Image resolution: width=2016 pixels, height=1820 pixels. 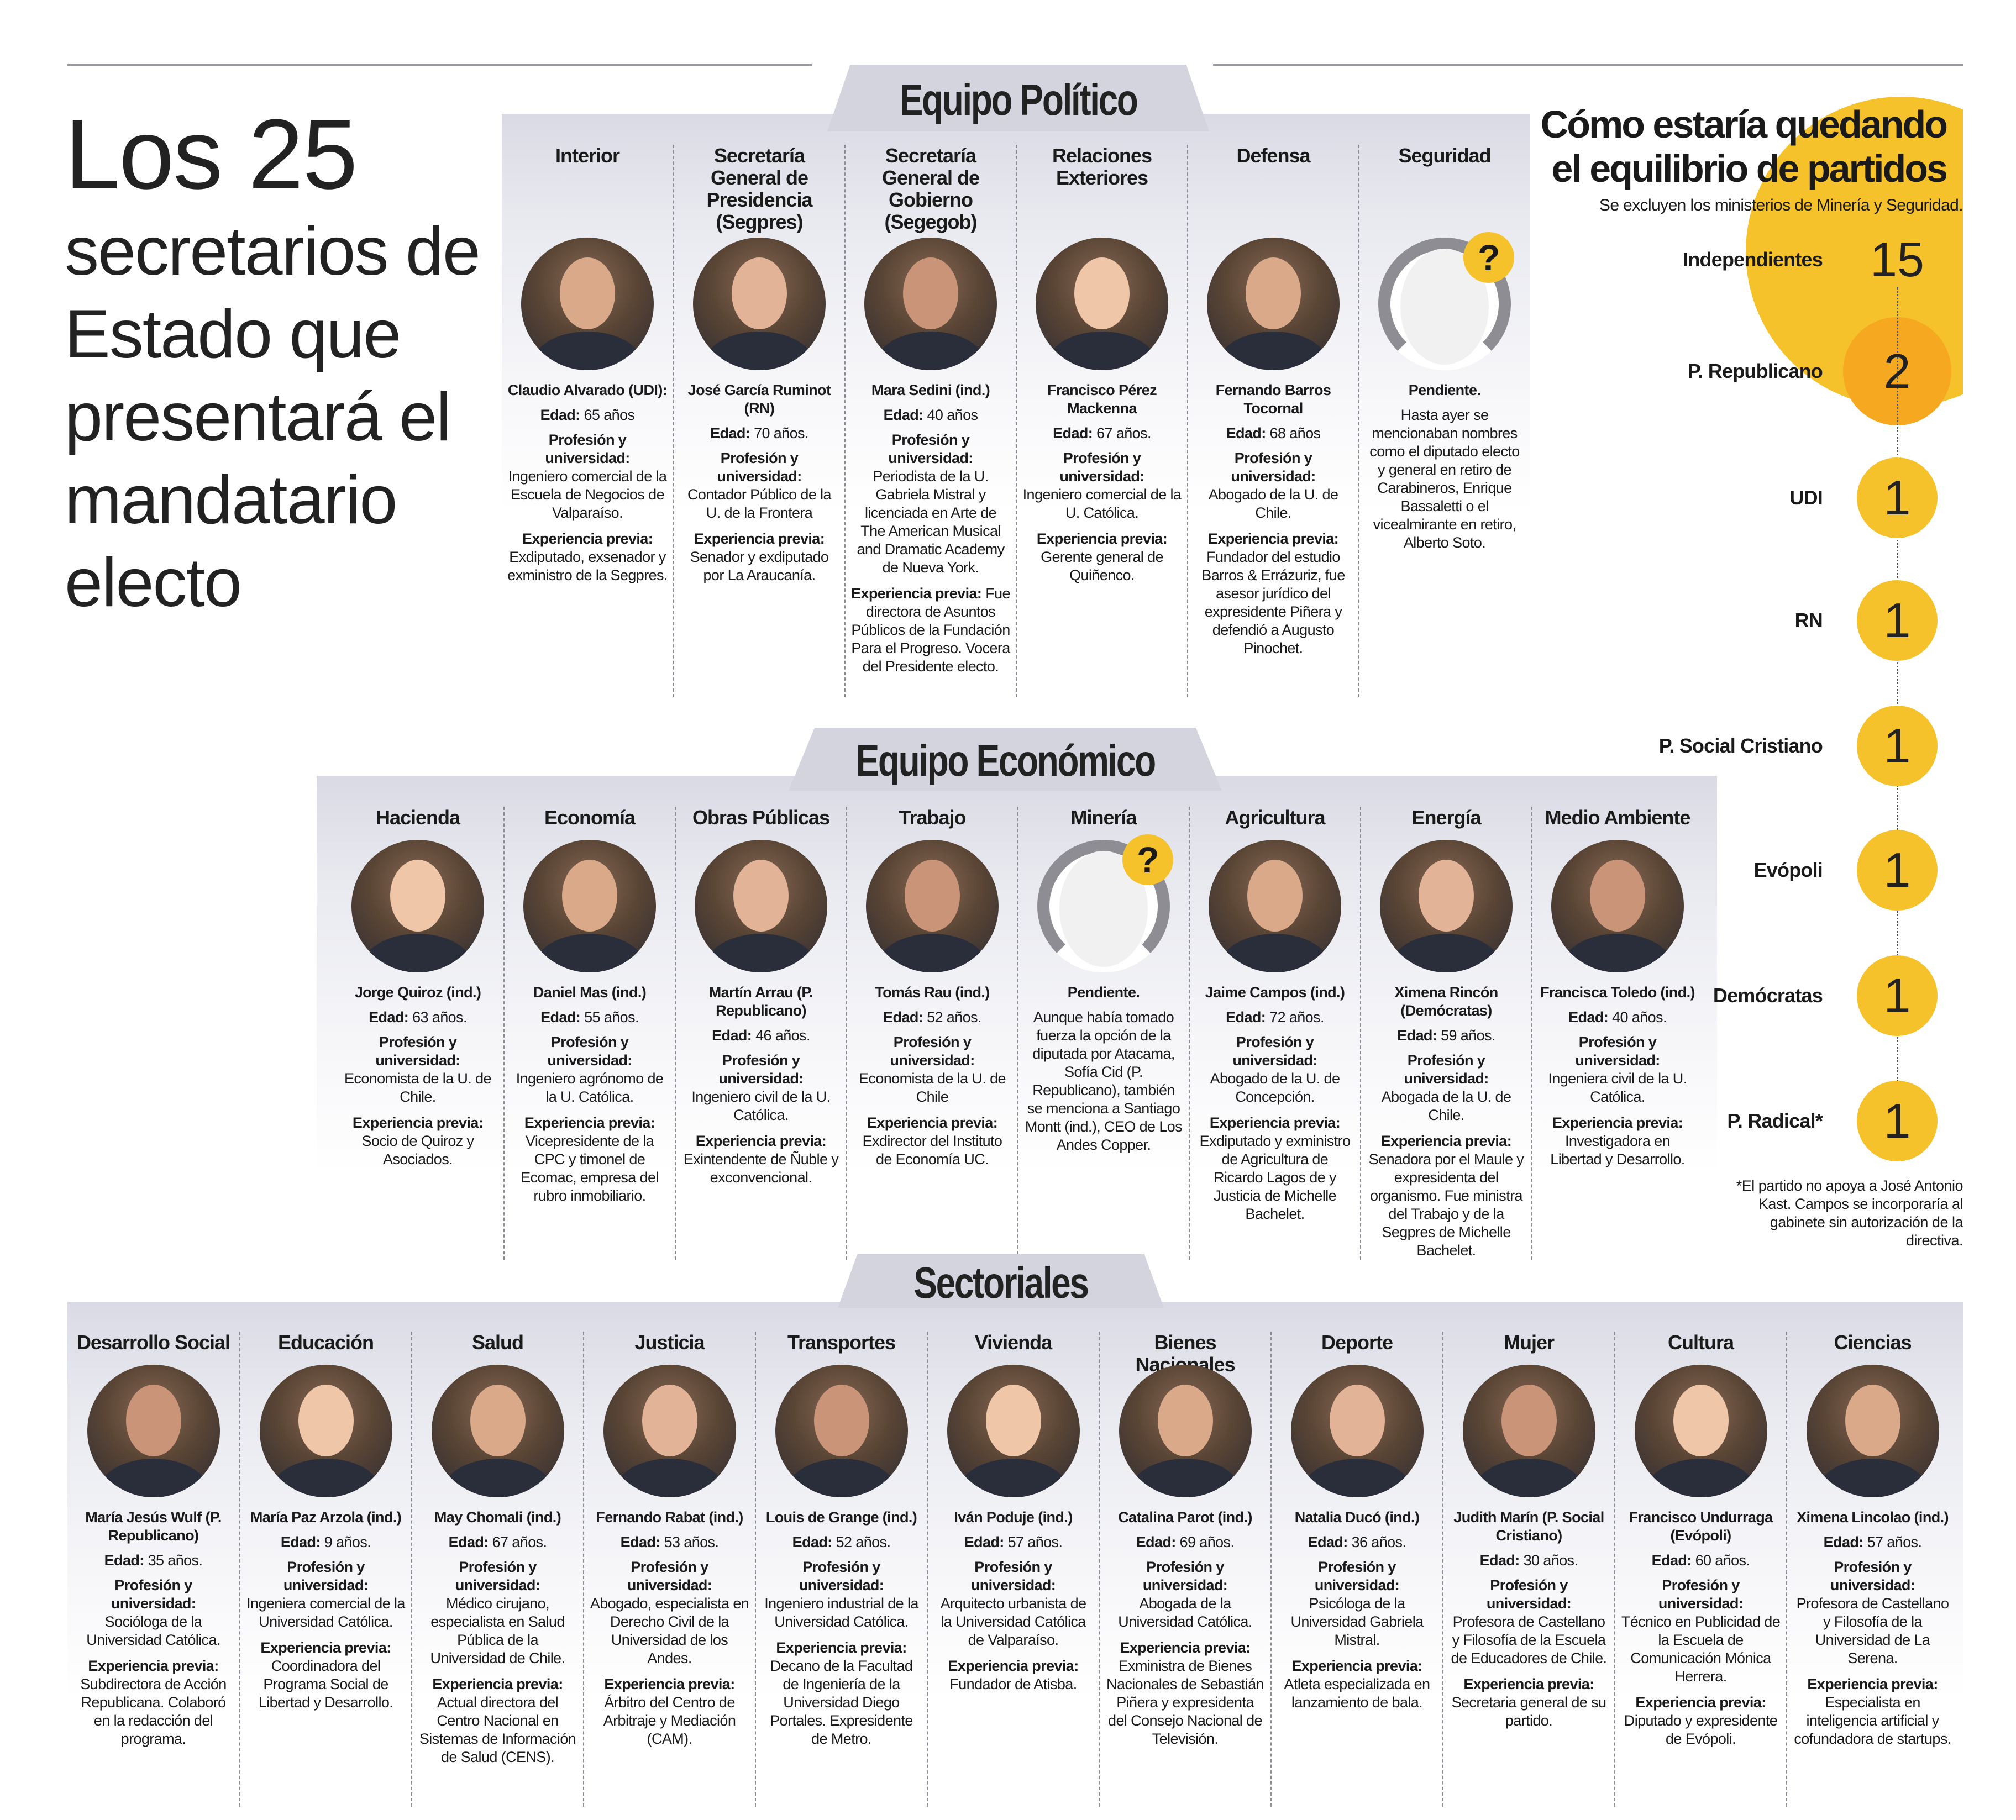 I want to click on age-line: Edad: 40 años, so click(x=931, y=415).